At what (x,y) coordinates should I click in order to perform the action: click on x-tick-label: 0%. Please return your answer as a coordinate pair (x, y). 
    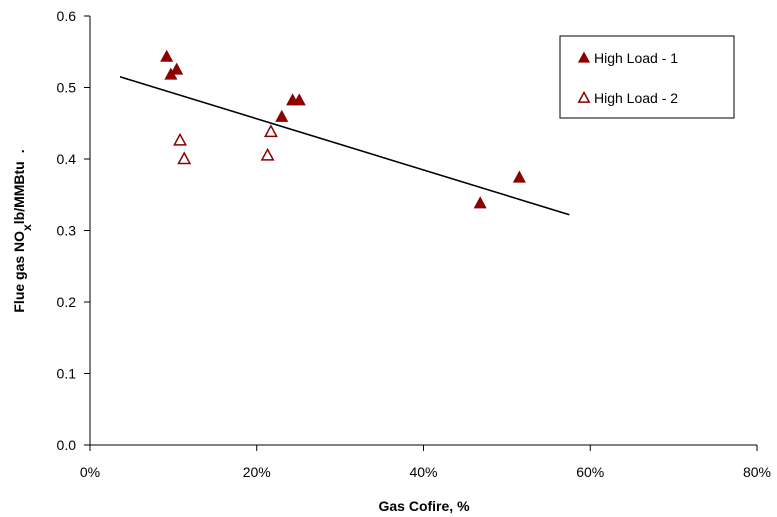
    Looking at the image, I should click on (90, 472).